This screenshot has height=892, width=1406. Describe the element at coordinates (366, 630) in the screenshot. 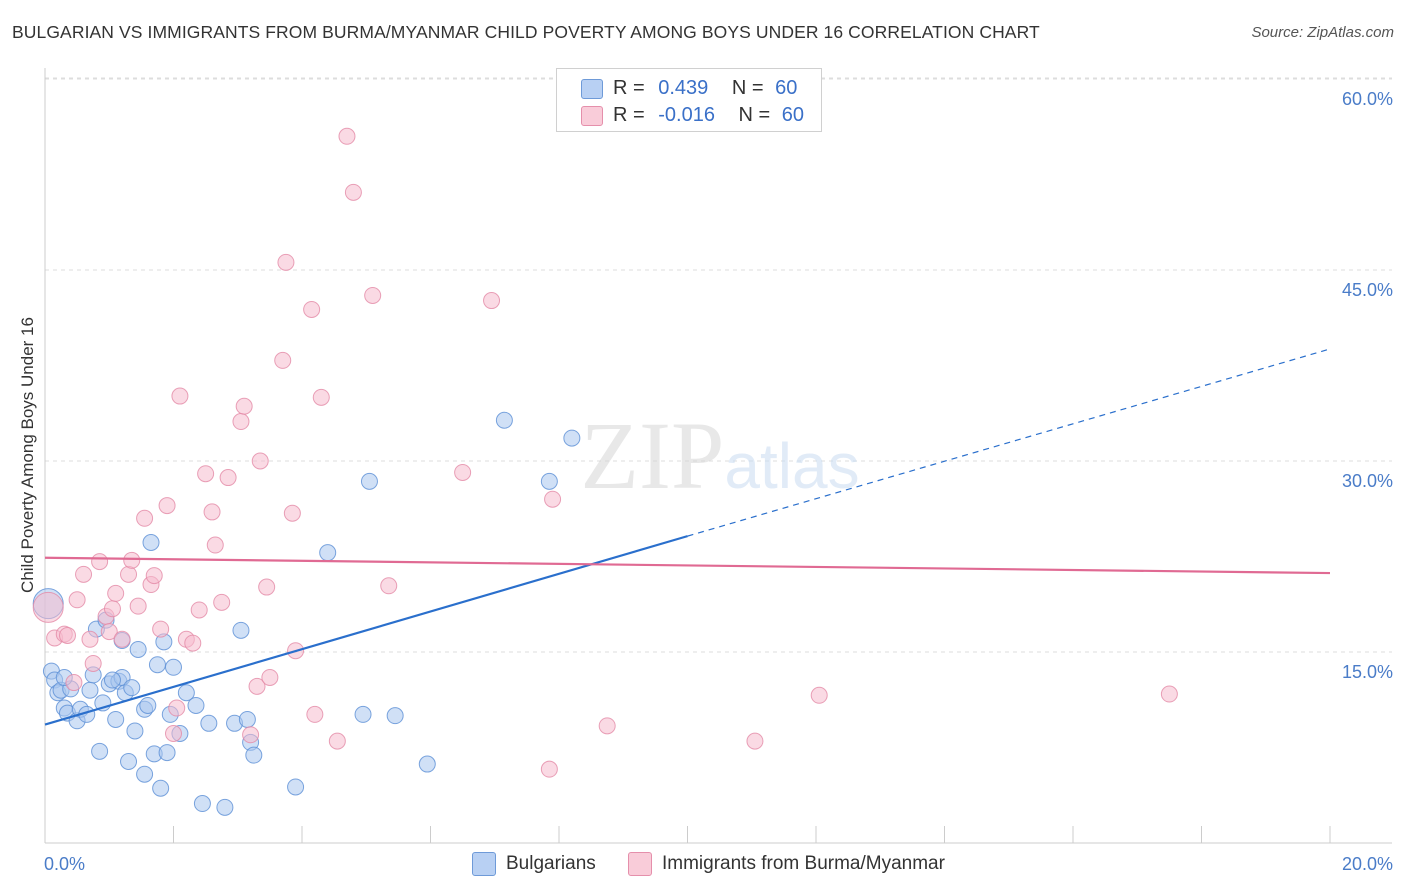

I see `bulgarians-trend-line` at that location.